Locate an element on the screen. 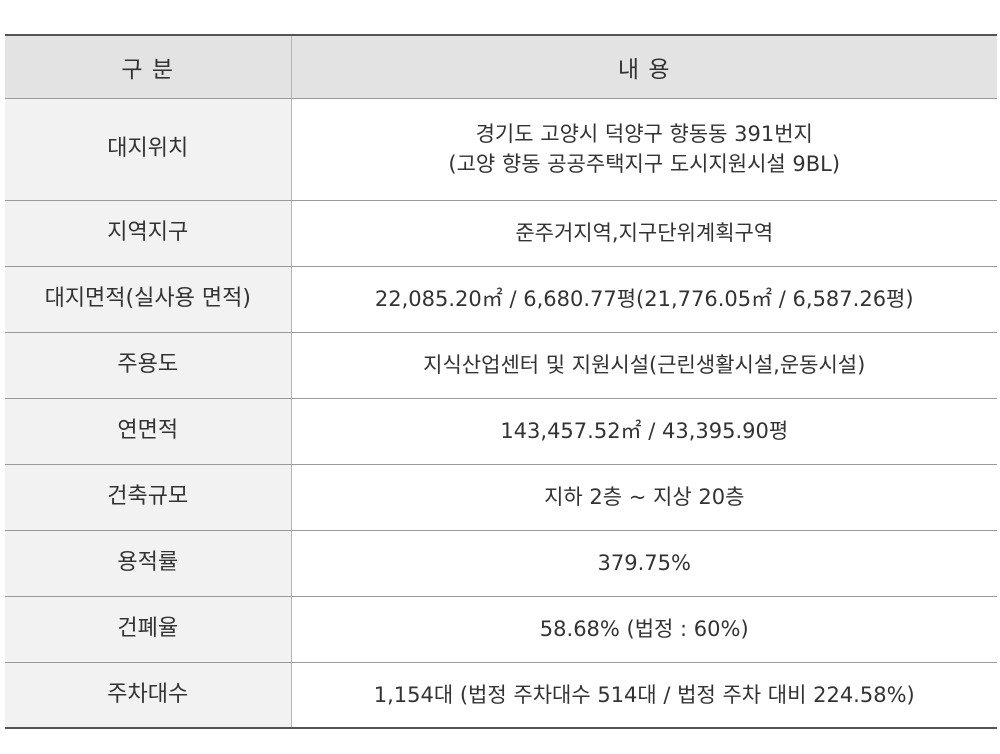 The width and height of the screenshot is (1000, 754). row-value: 1,154대 (법정 주차대수 514대 / 법정 주차 대비 224.58%) is located at coordinates (644, 695).